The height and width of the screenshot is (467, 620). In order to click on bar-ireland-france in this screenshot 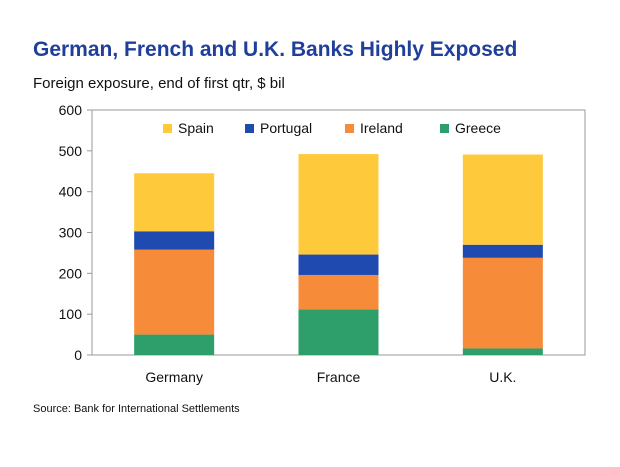, I will do `click(338, 292)`.